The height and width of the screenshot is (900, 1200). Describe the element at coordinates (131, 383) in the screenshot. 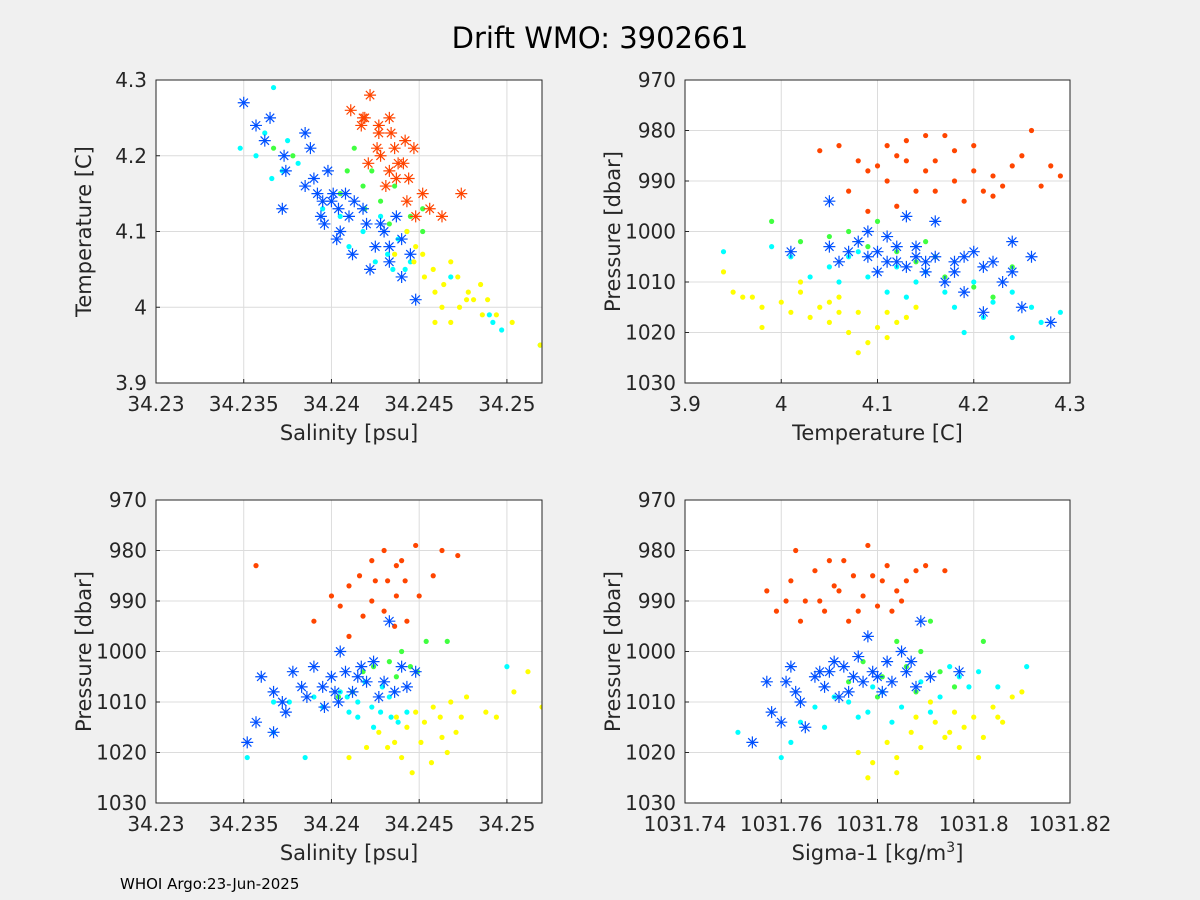

I see `y-tick-label: 3.9` at that location.